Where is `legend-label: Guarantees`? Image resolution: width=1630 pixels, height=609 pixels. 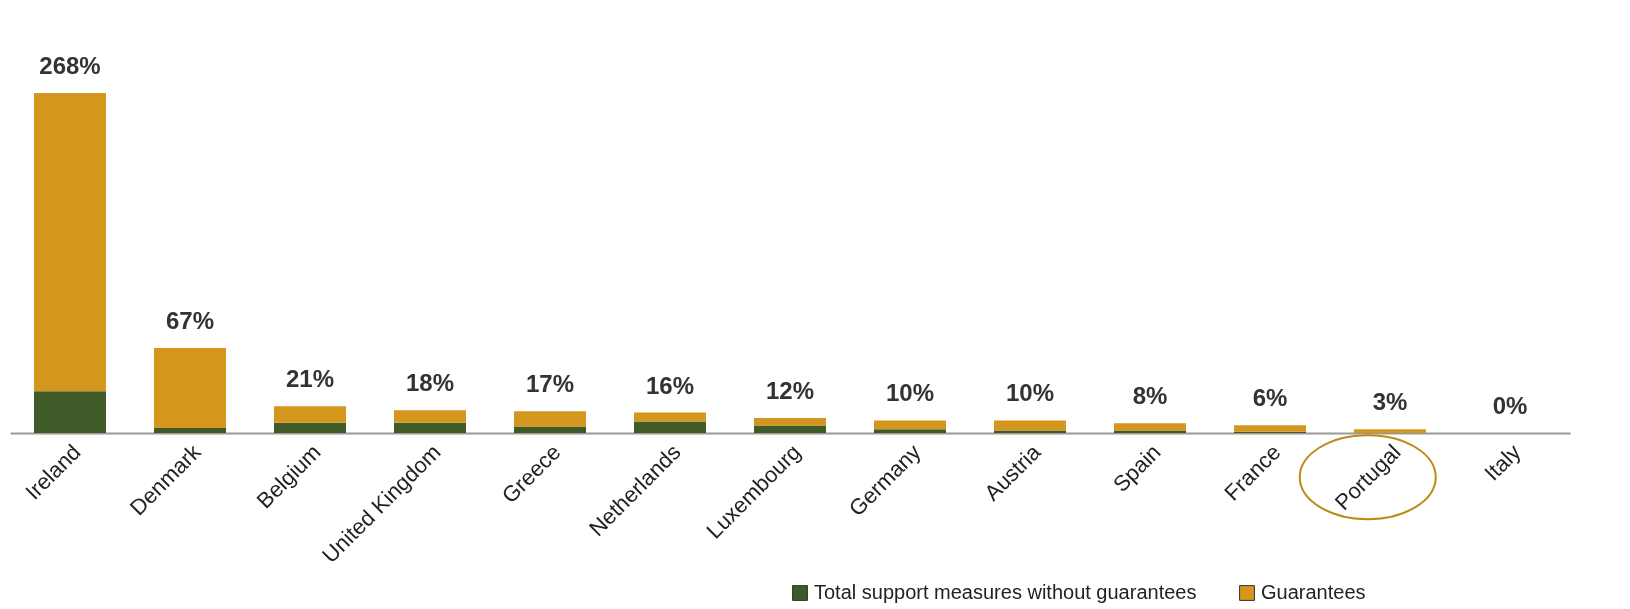 legend-label: Guarantees is located at coordinates (1313, 592).